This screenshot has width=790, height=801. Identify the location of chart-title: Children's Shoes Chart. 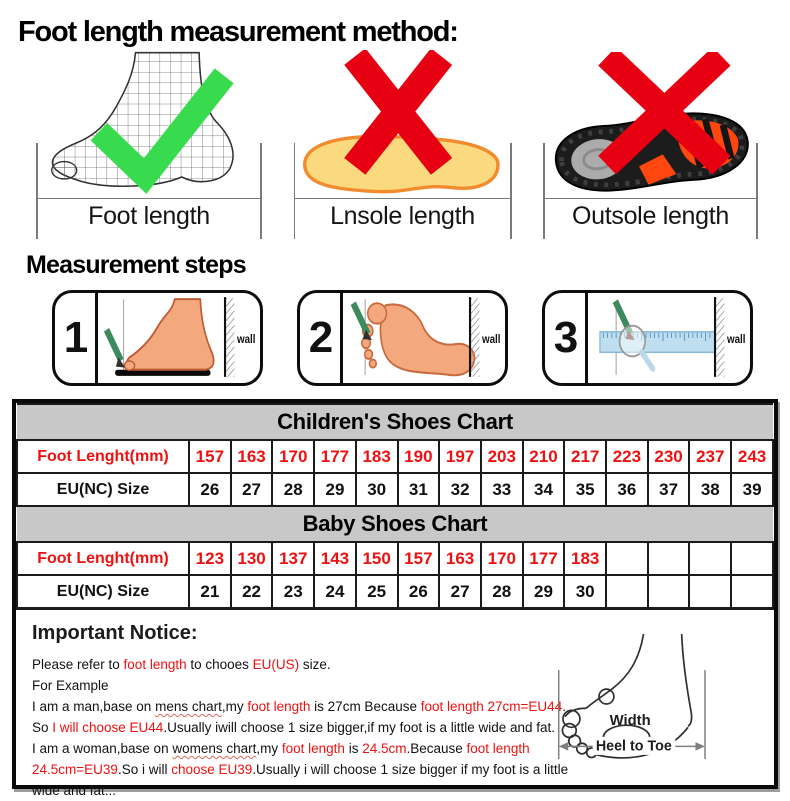
(395, 422).